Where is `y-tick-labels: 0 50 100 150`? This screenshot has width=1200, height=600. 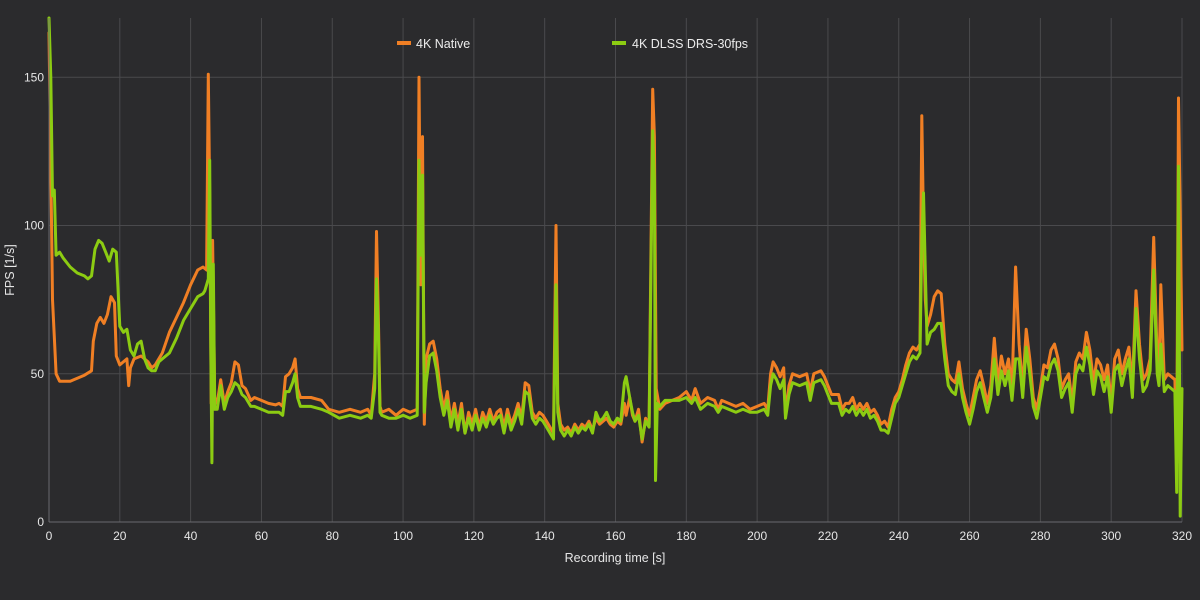 y-tick-labels: 0 50 100 150 is located at coordinates (34, 299).